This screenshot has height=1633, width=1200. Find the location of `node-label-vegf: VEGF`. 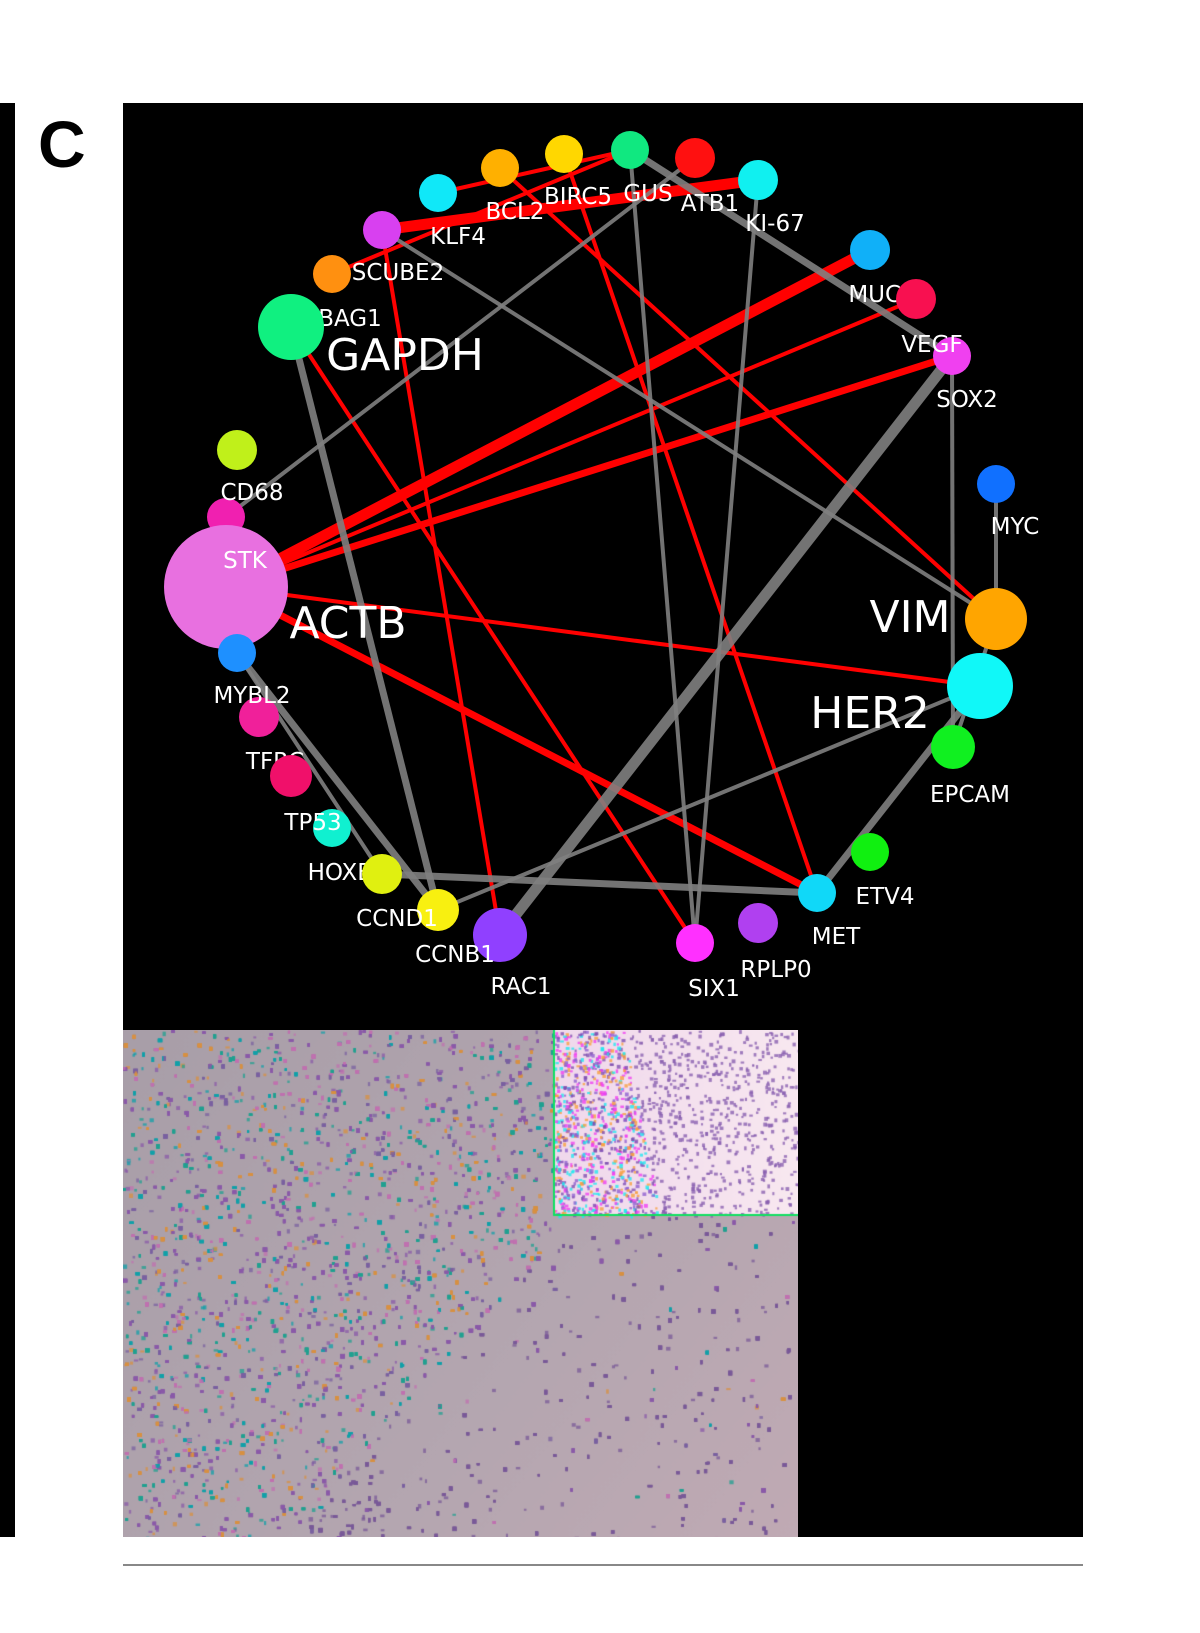

node-label-vegf: VEGF is located at coordinates (931, 345).